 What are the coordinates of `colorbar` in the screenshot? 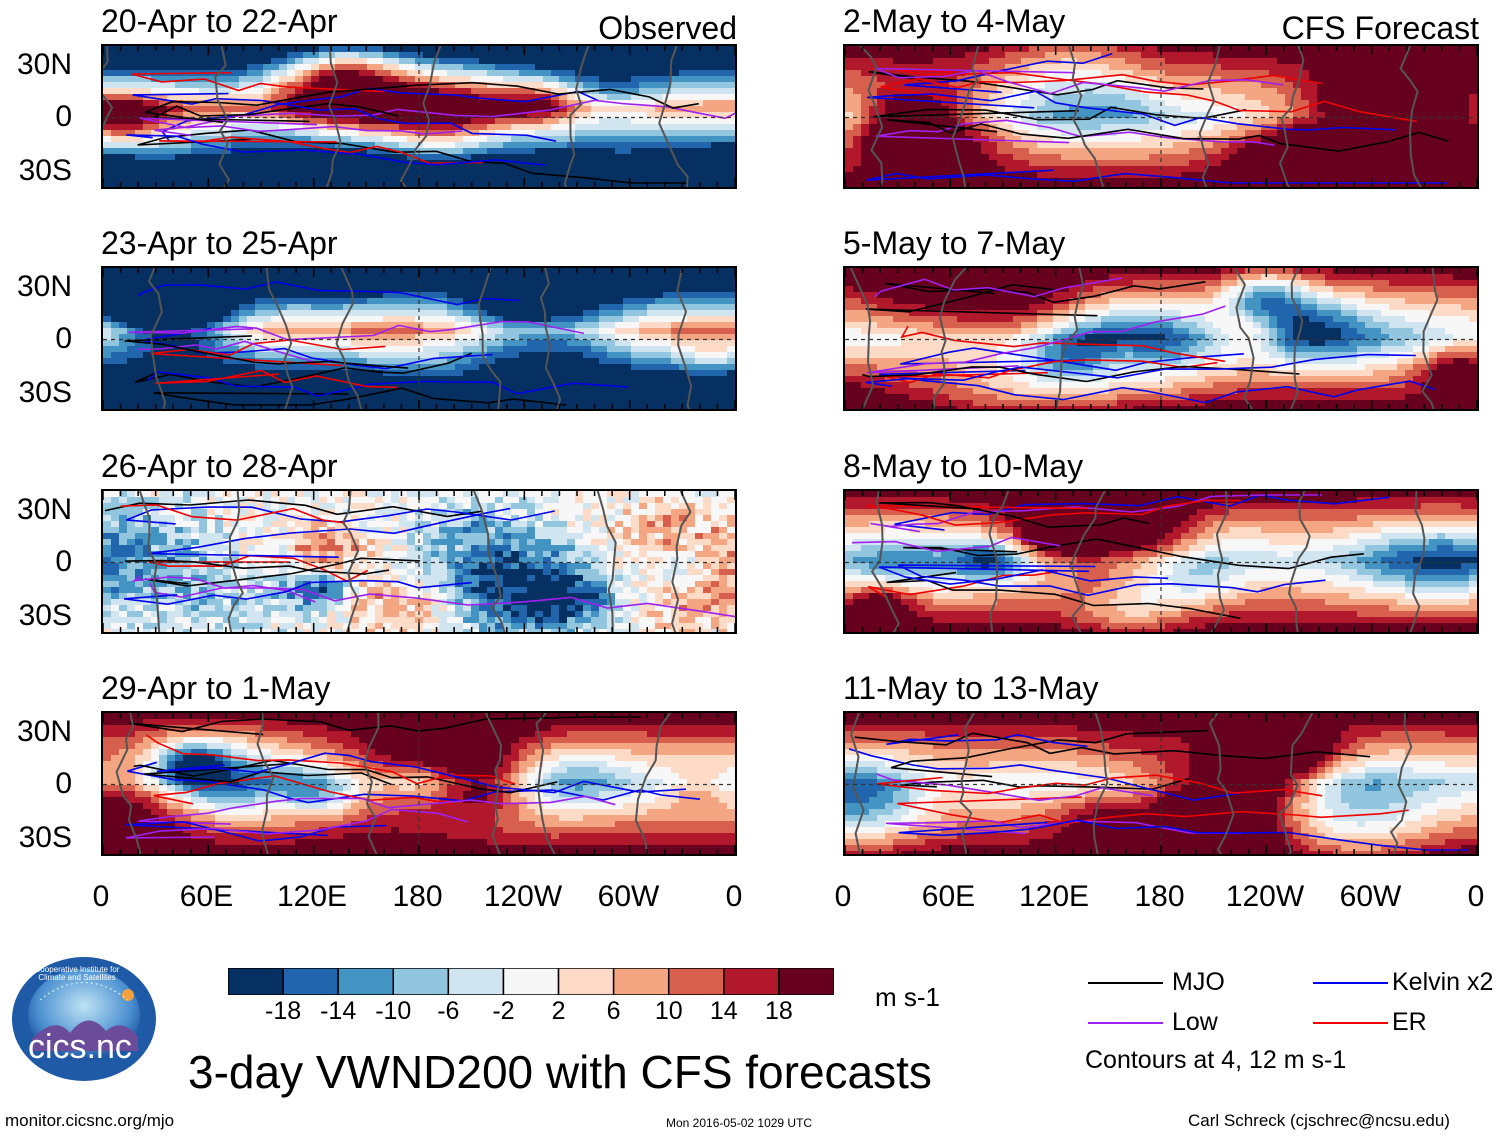 It's located at (531, 983).